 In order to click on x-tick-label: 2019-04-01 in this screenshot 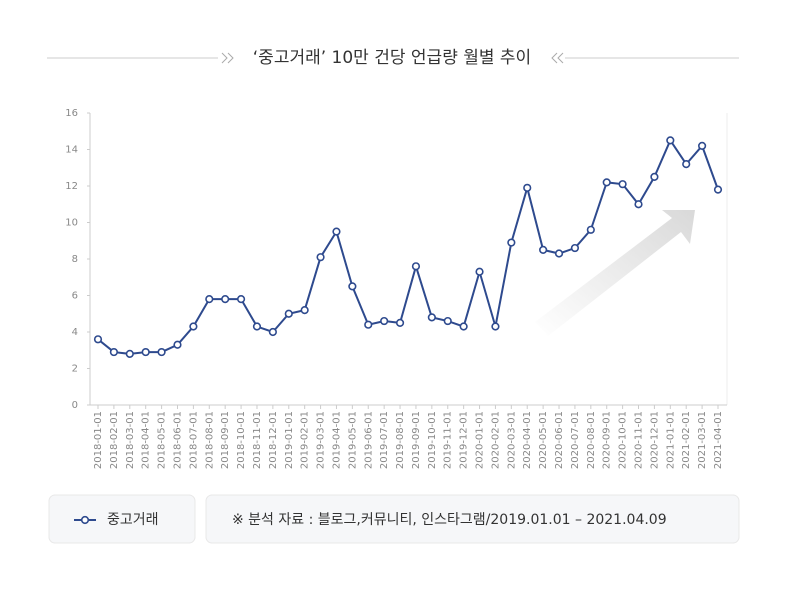, I will do `click(336, 440)`.